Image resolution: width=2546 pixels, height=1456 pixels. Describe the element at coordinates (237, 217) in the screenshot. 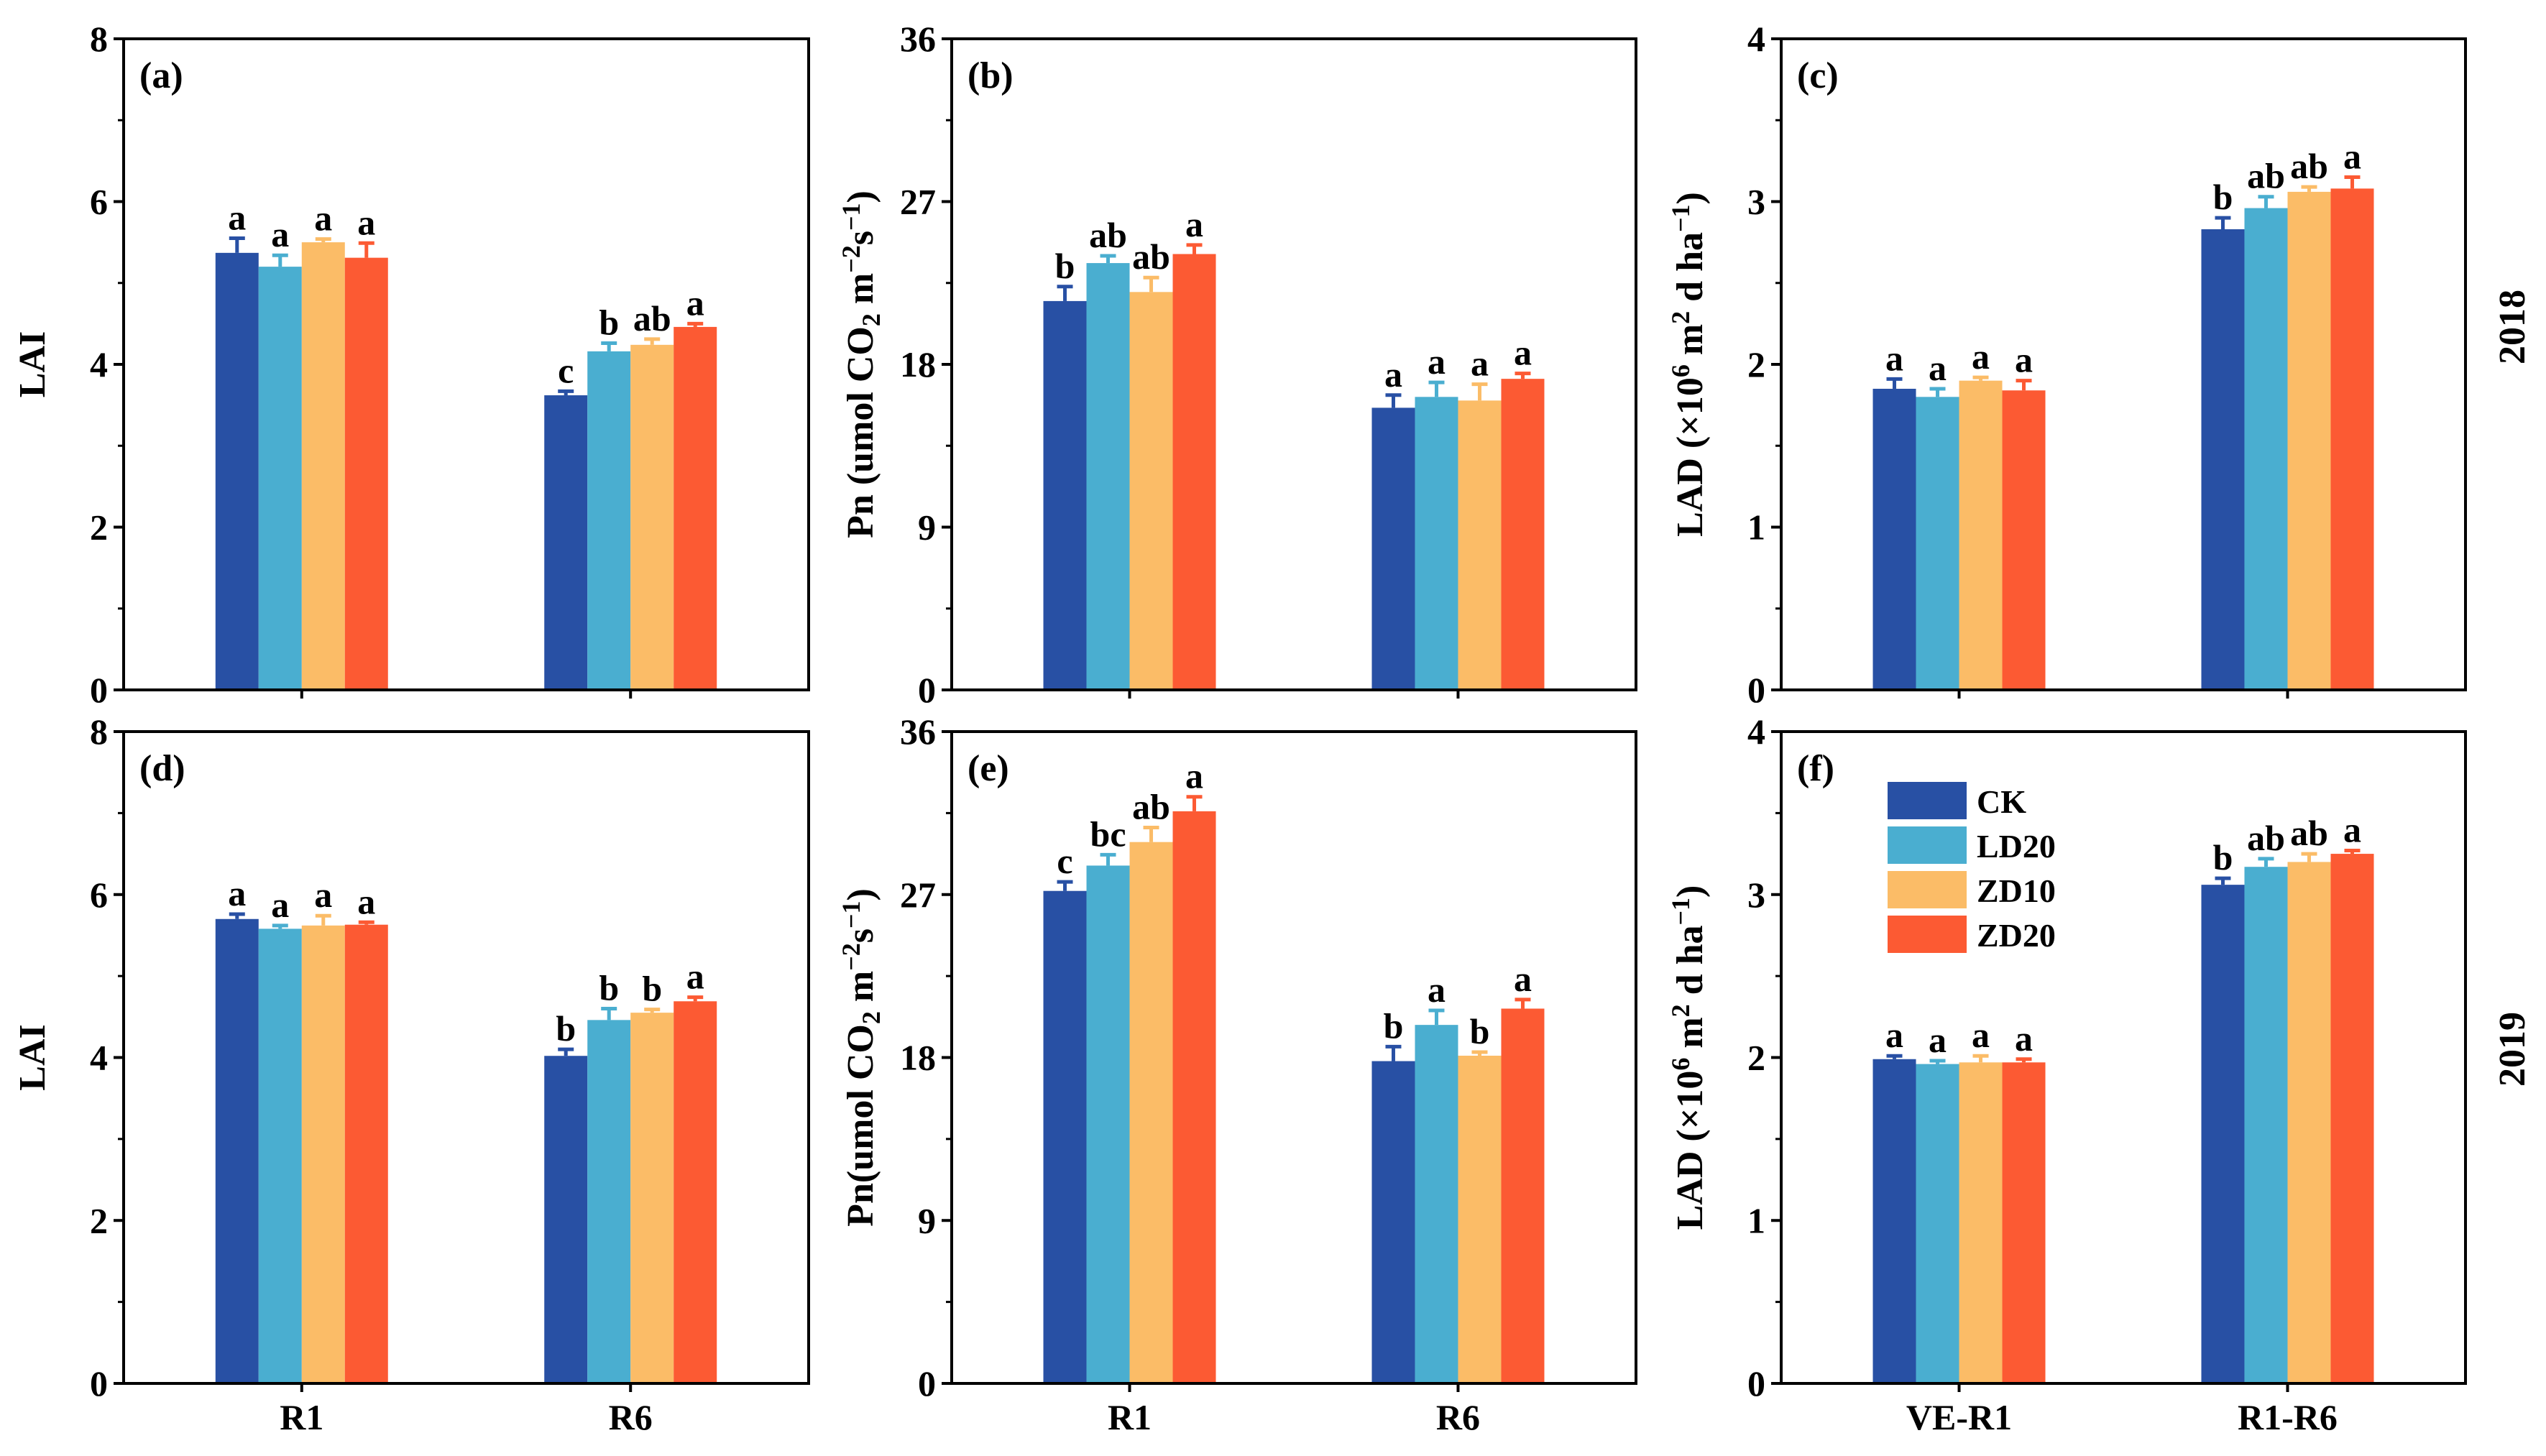

I see `sig-letter-a-ck-r1: a` at that location.